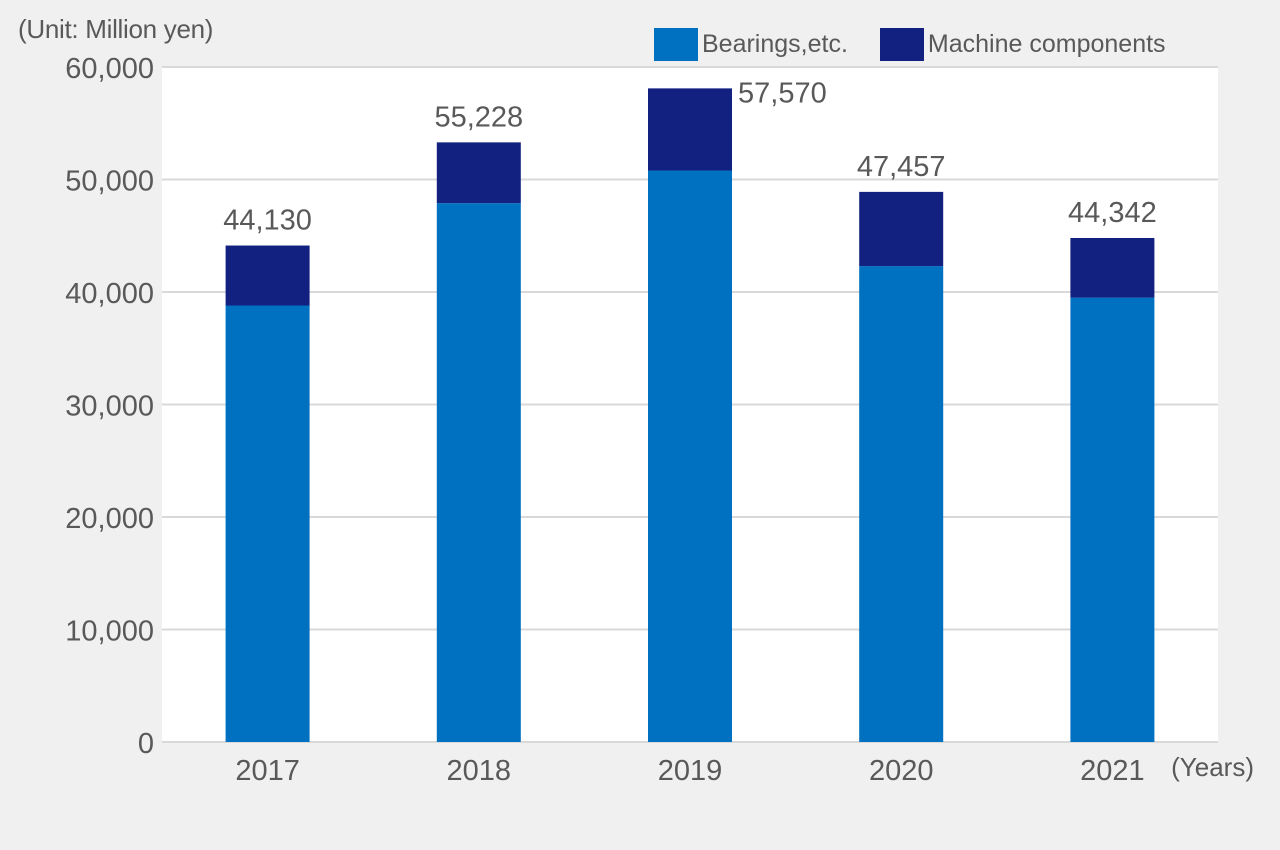 This screenshot has height=850, width=1280. I want to click on legend-label-machine-components: Machine components, so click(1046, 44).